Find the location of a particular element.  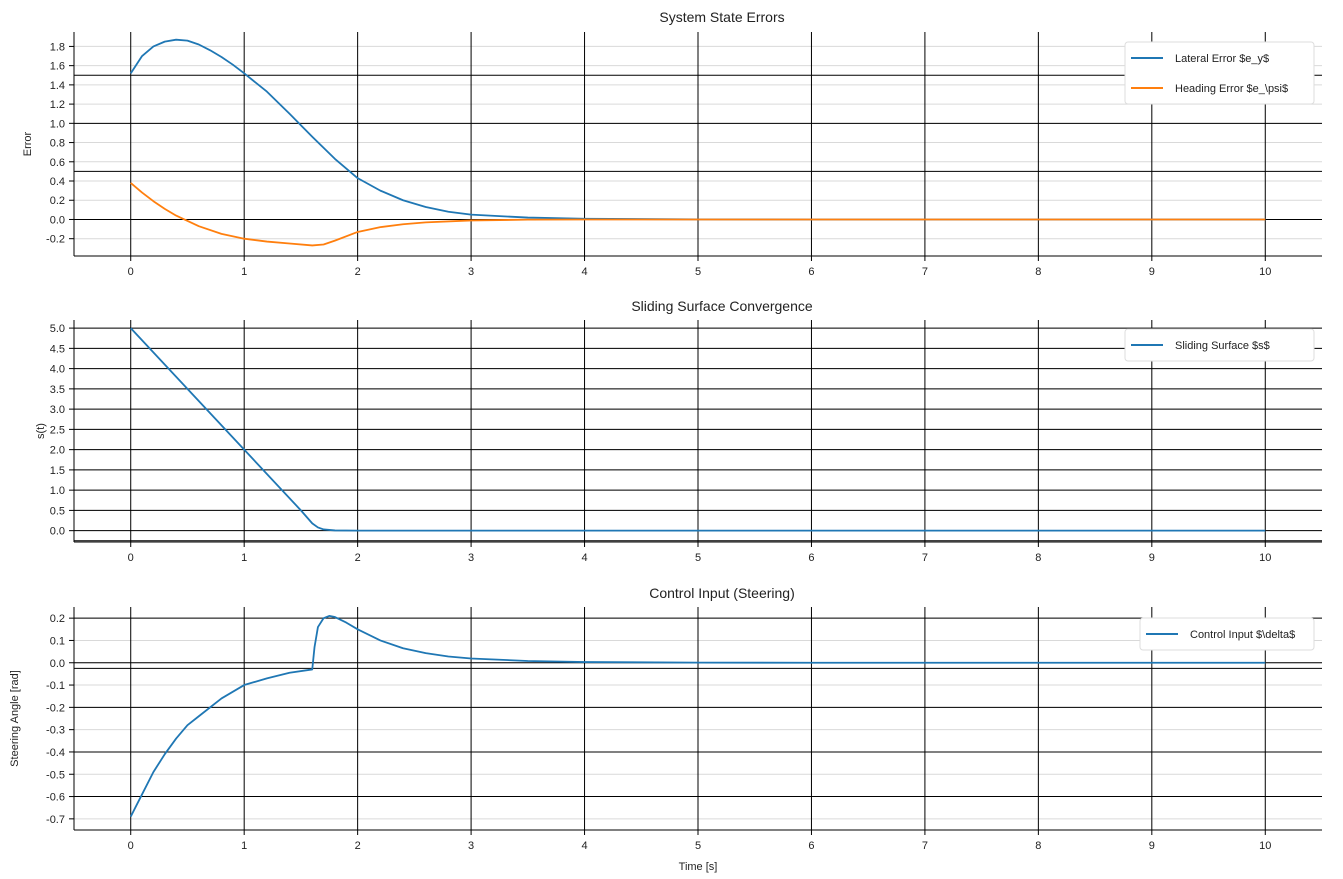

y-tick-label: 3.0 is located at coordinates (57, 410).